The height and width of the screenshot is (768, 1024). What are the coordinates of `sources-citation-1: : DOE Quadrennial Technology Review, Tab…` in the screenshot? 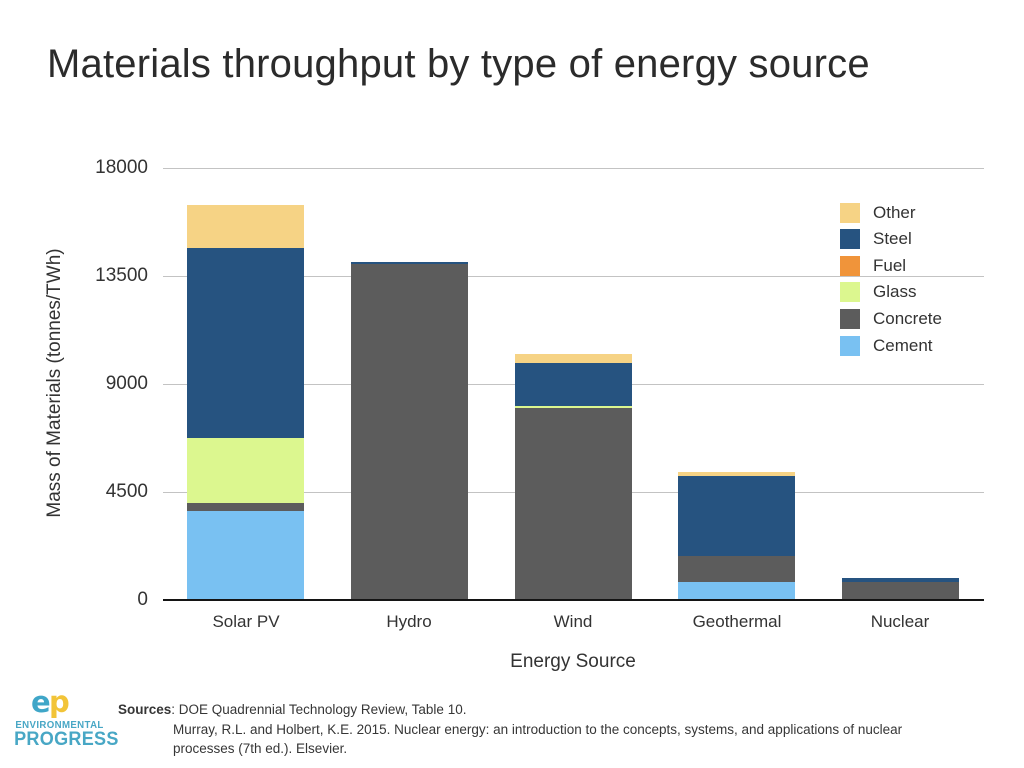 It's located at (319, 709).